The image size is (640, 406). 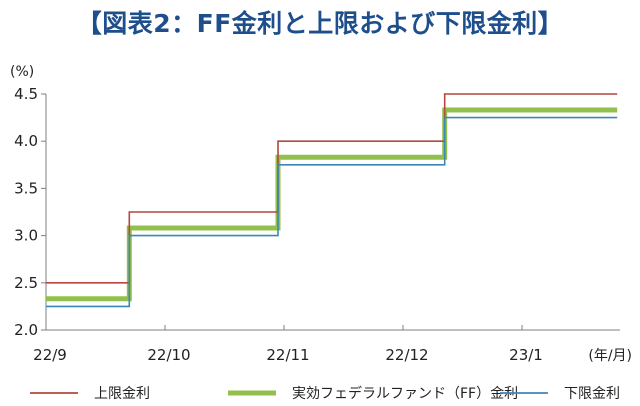 What do you see at coordinates (26, 141) in the screenshot?
I see `y-tick-label: 4.0` at bounding box center [26, 141].